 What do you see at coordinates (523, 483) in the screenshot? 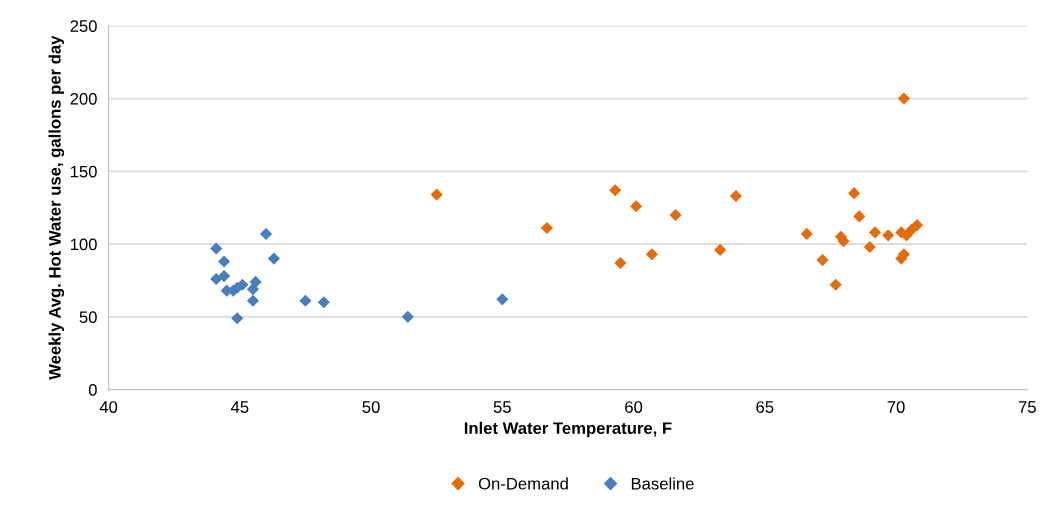
I see `legend-label: On-Demand` at bounding box center [523, 483].